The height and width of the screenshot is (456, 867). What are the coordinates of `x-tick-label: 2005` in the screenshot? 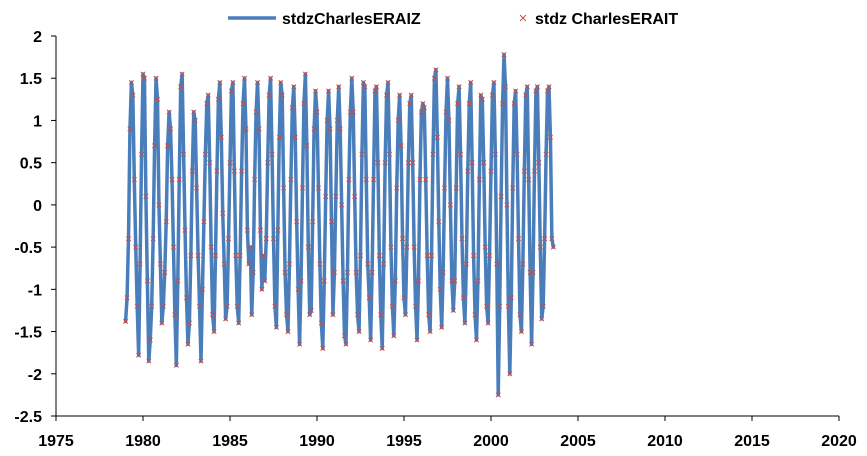 It's located at (578, 441).